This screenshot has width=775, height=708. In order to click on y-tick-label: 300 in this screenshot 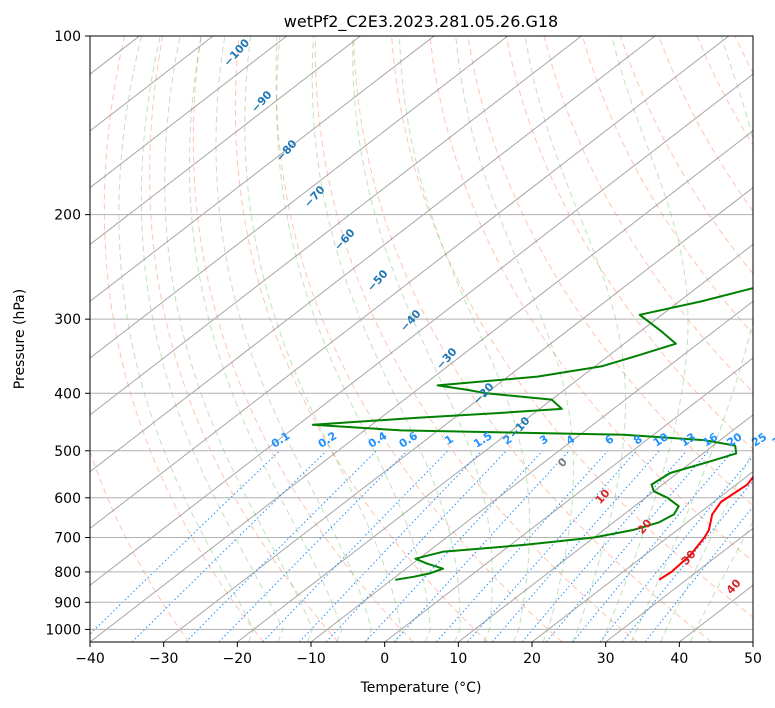, I will do `click(67, 320)`.